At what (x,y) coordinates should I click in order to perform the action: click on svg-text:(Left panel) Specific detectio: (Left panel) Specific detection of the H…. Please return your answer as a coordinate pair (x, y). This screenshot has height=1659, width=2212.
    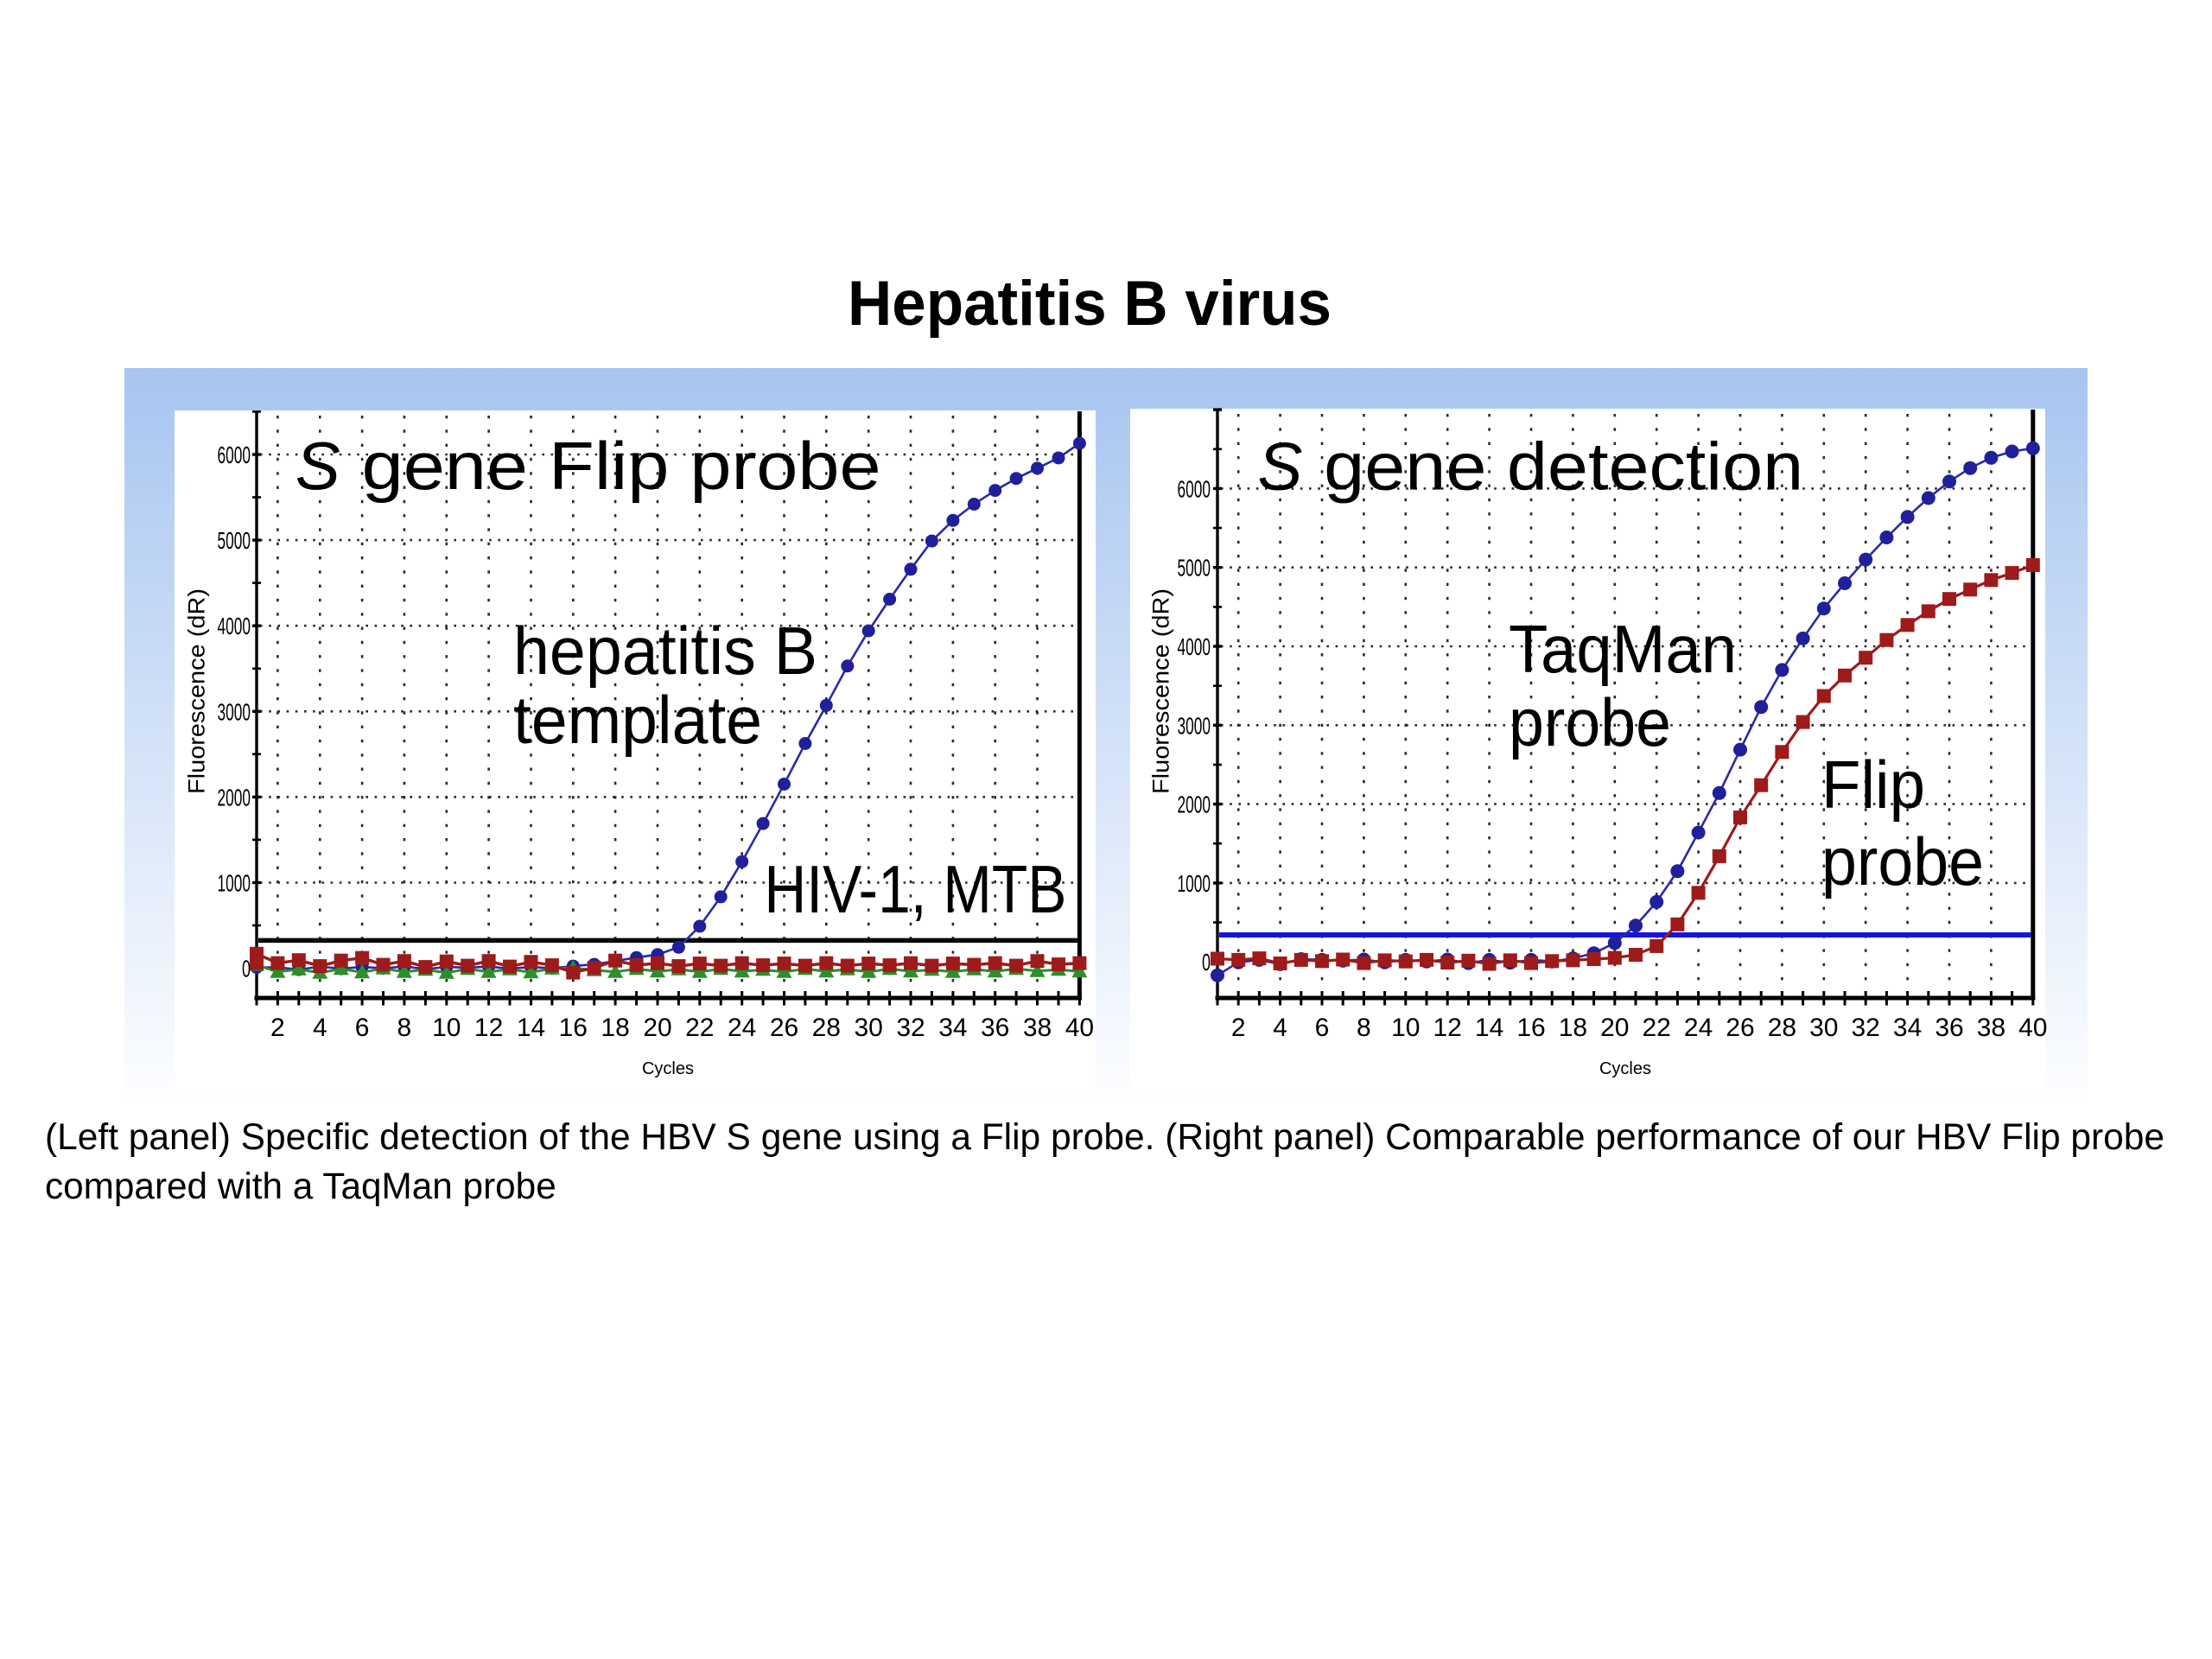
    Looking at the image, I should click on (1104, 1136).